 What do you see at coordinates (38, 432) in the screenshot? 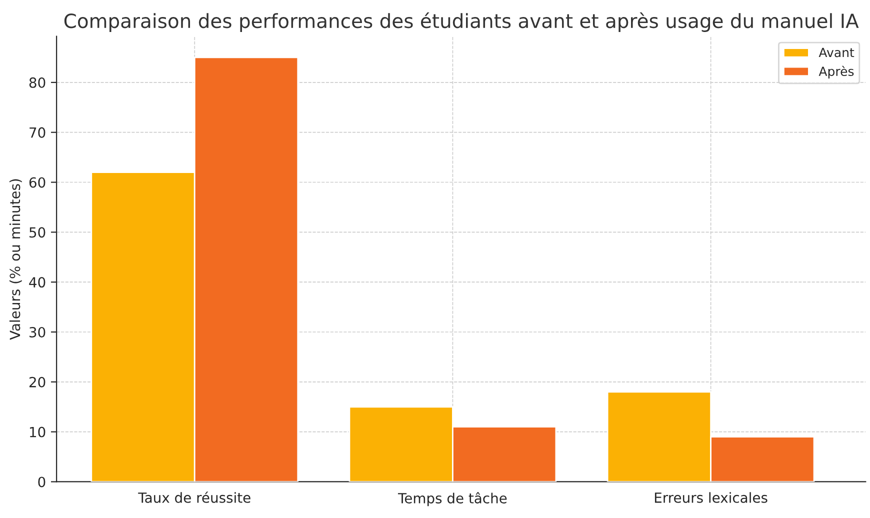
I see `y-tick-label: 10` at bounding box center [38, 432].